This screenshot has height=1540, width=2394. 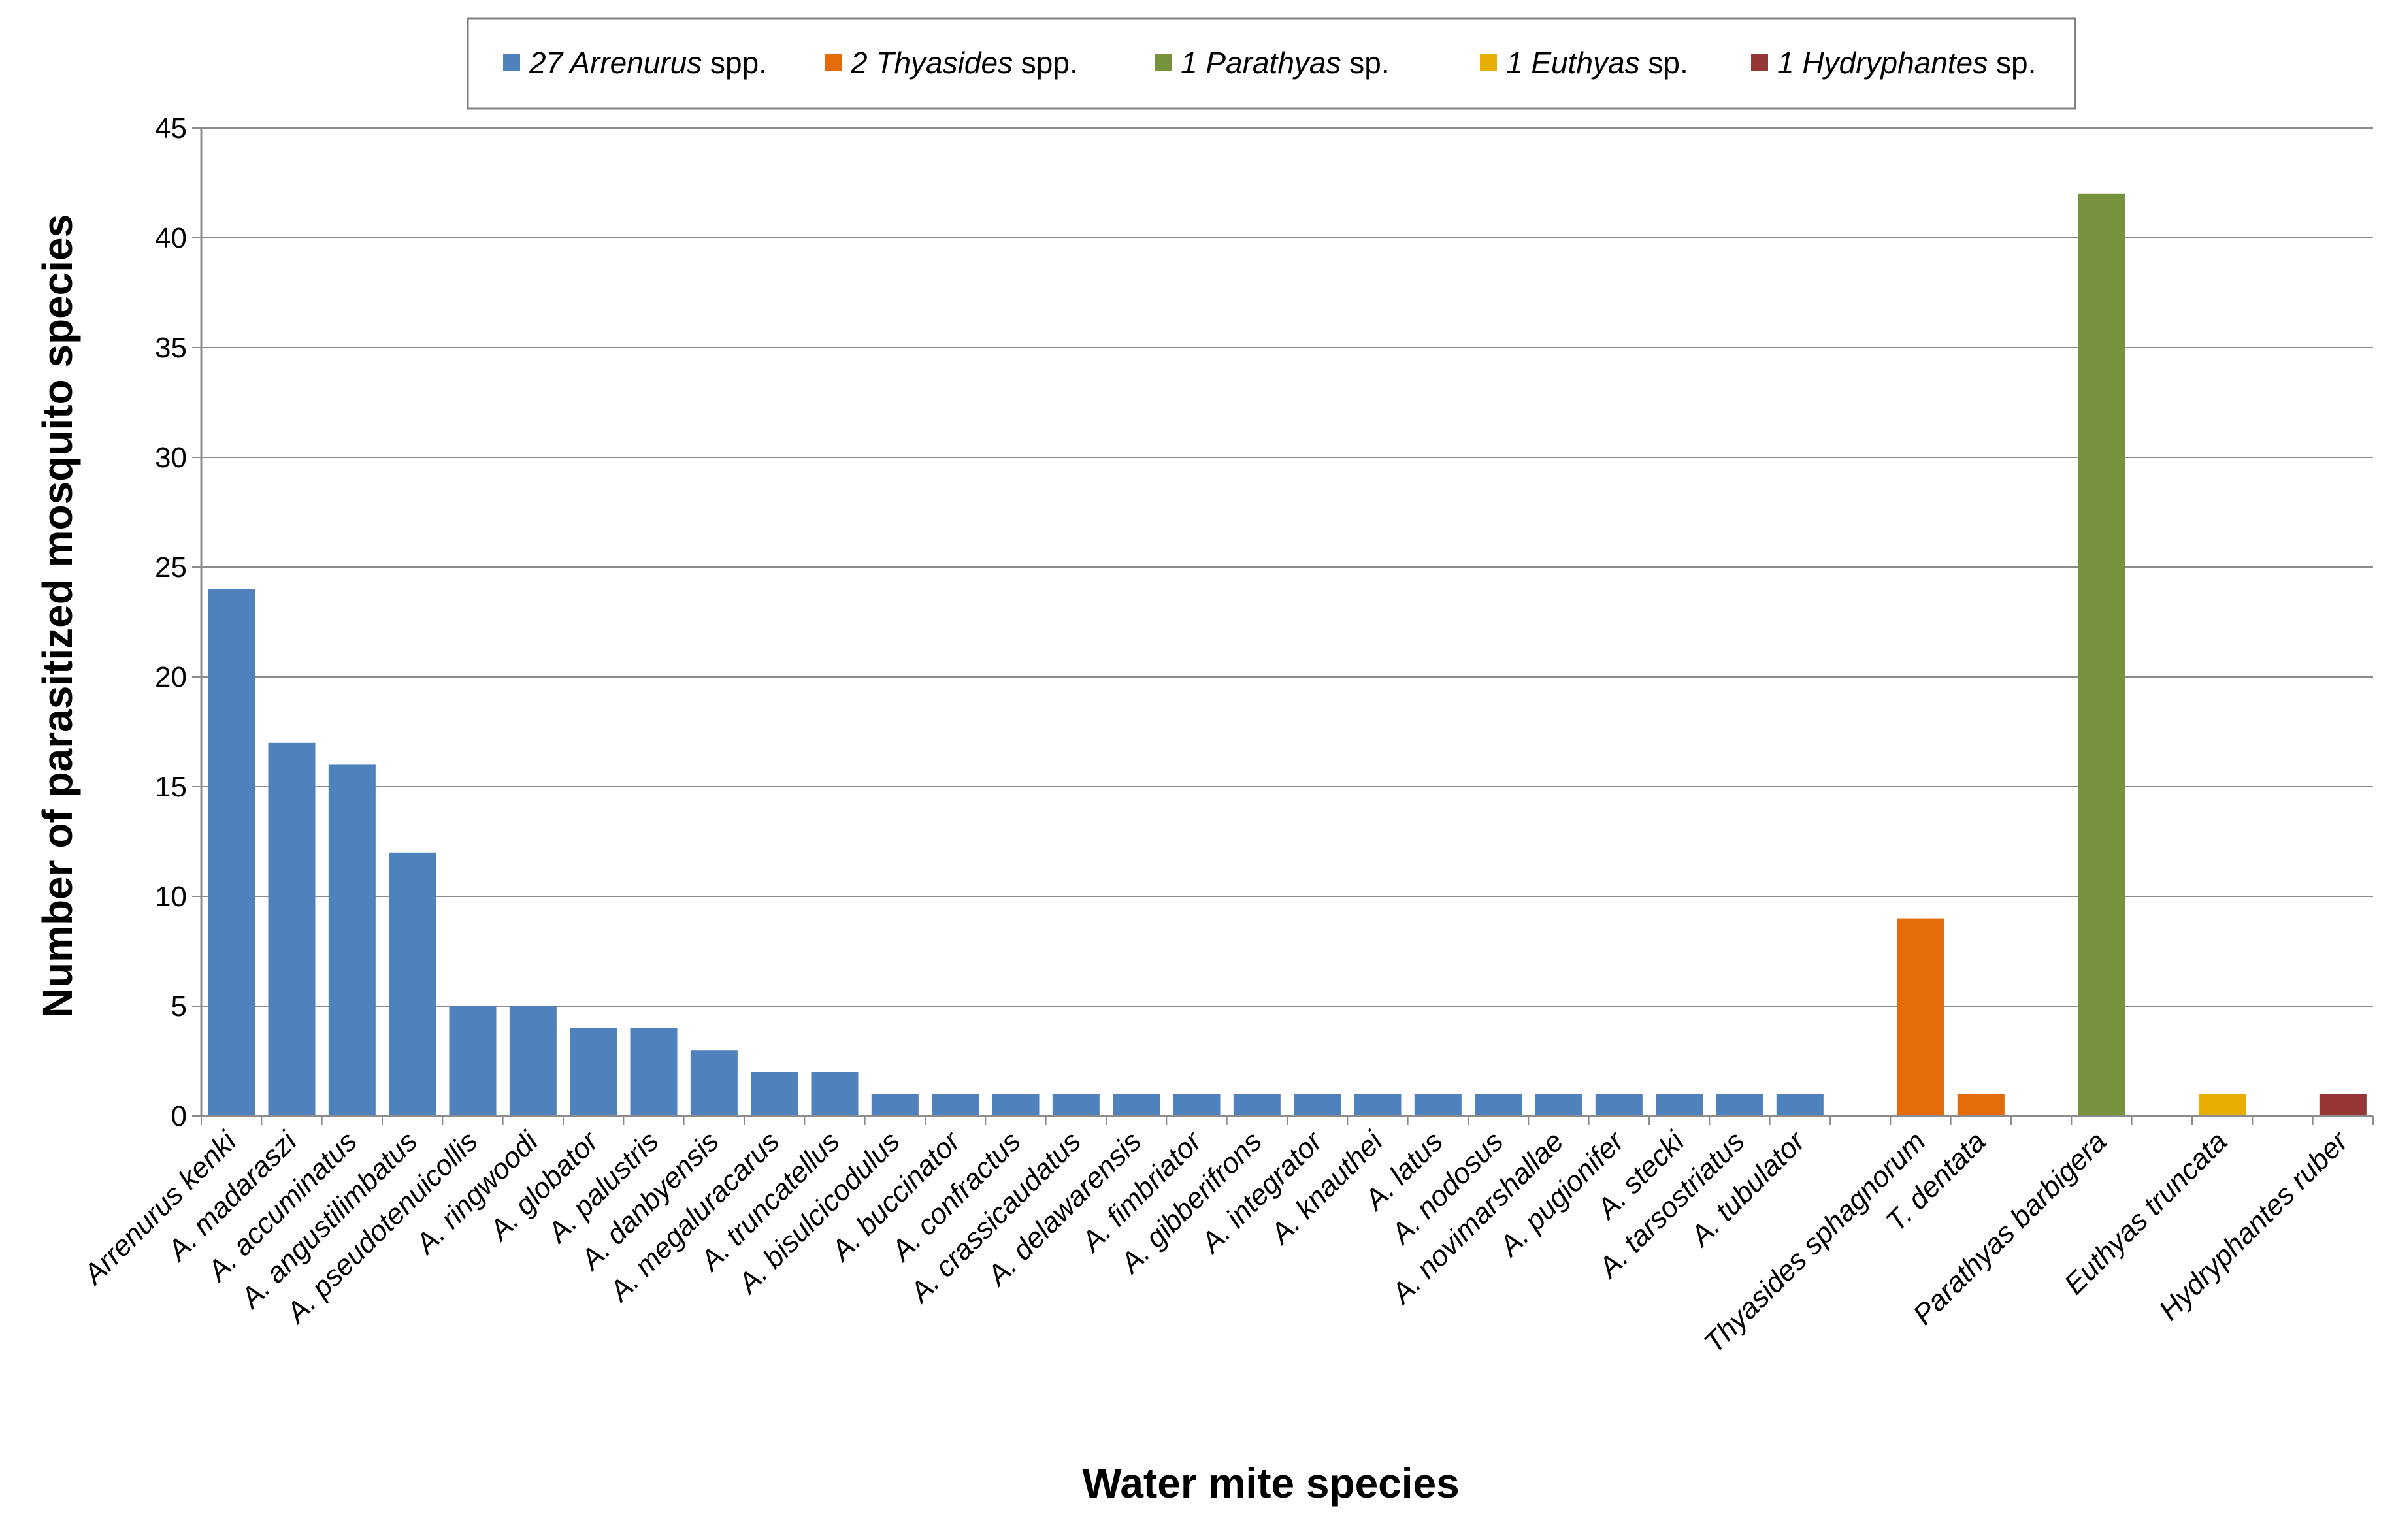 I want to click on legend-label-euthyas: 1 Euthyas sp., so click(x=1597, y=63).